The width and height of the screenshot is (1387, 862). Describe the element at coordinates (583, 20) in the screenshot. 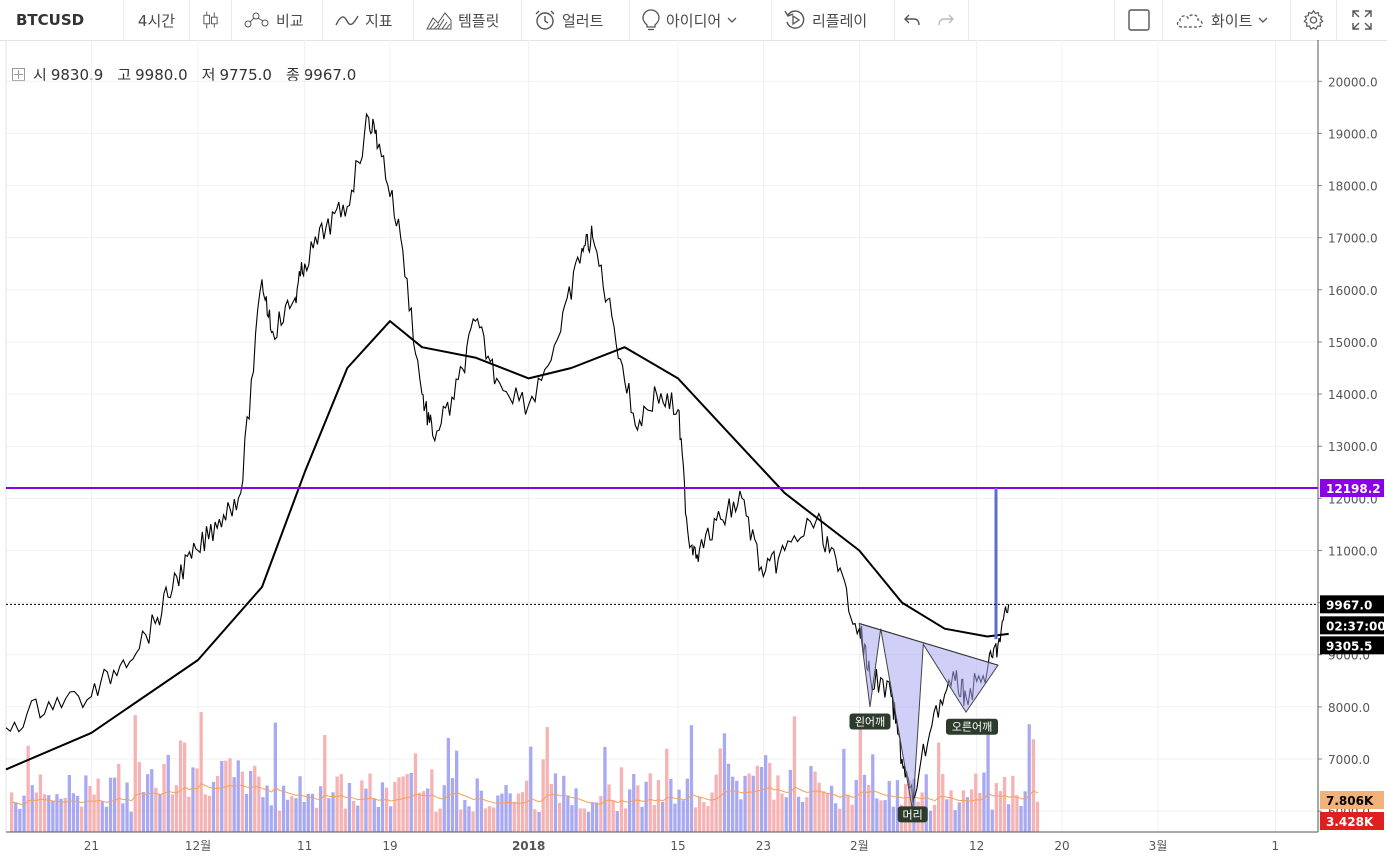

I see `alerts-label: 얼러트` at that location.